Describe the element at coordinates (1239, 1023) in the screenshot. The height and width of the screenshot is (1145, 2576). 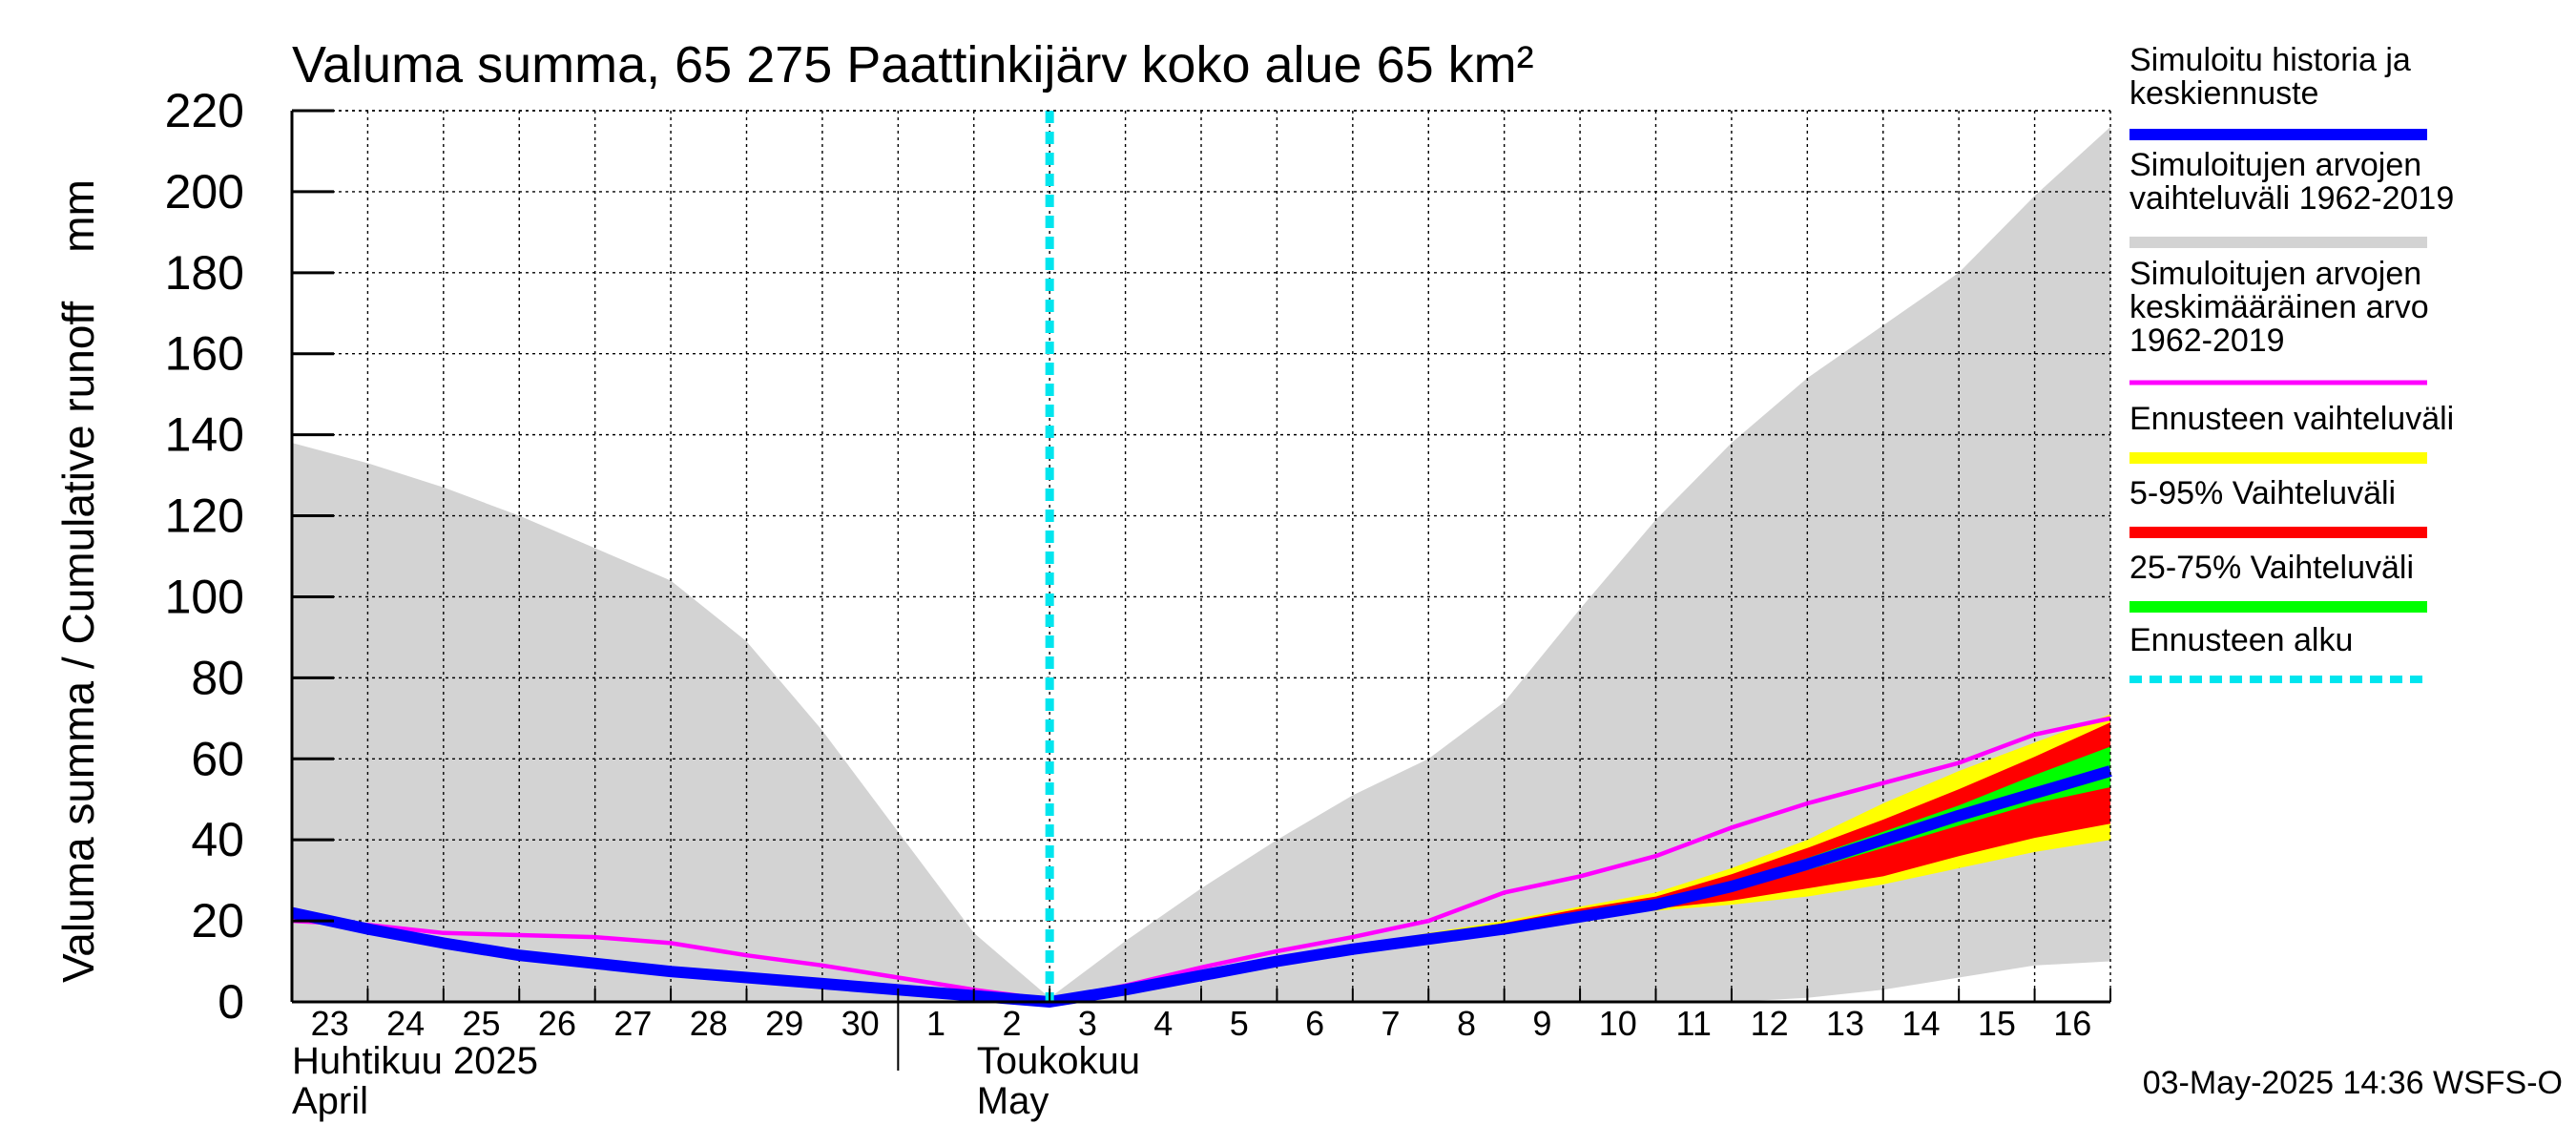
I see `x-tick-label: 5` at that location.